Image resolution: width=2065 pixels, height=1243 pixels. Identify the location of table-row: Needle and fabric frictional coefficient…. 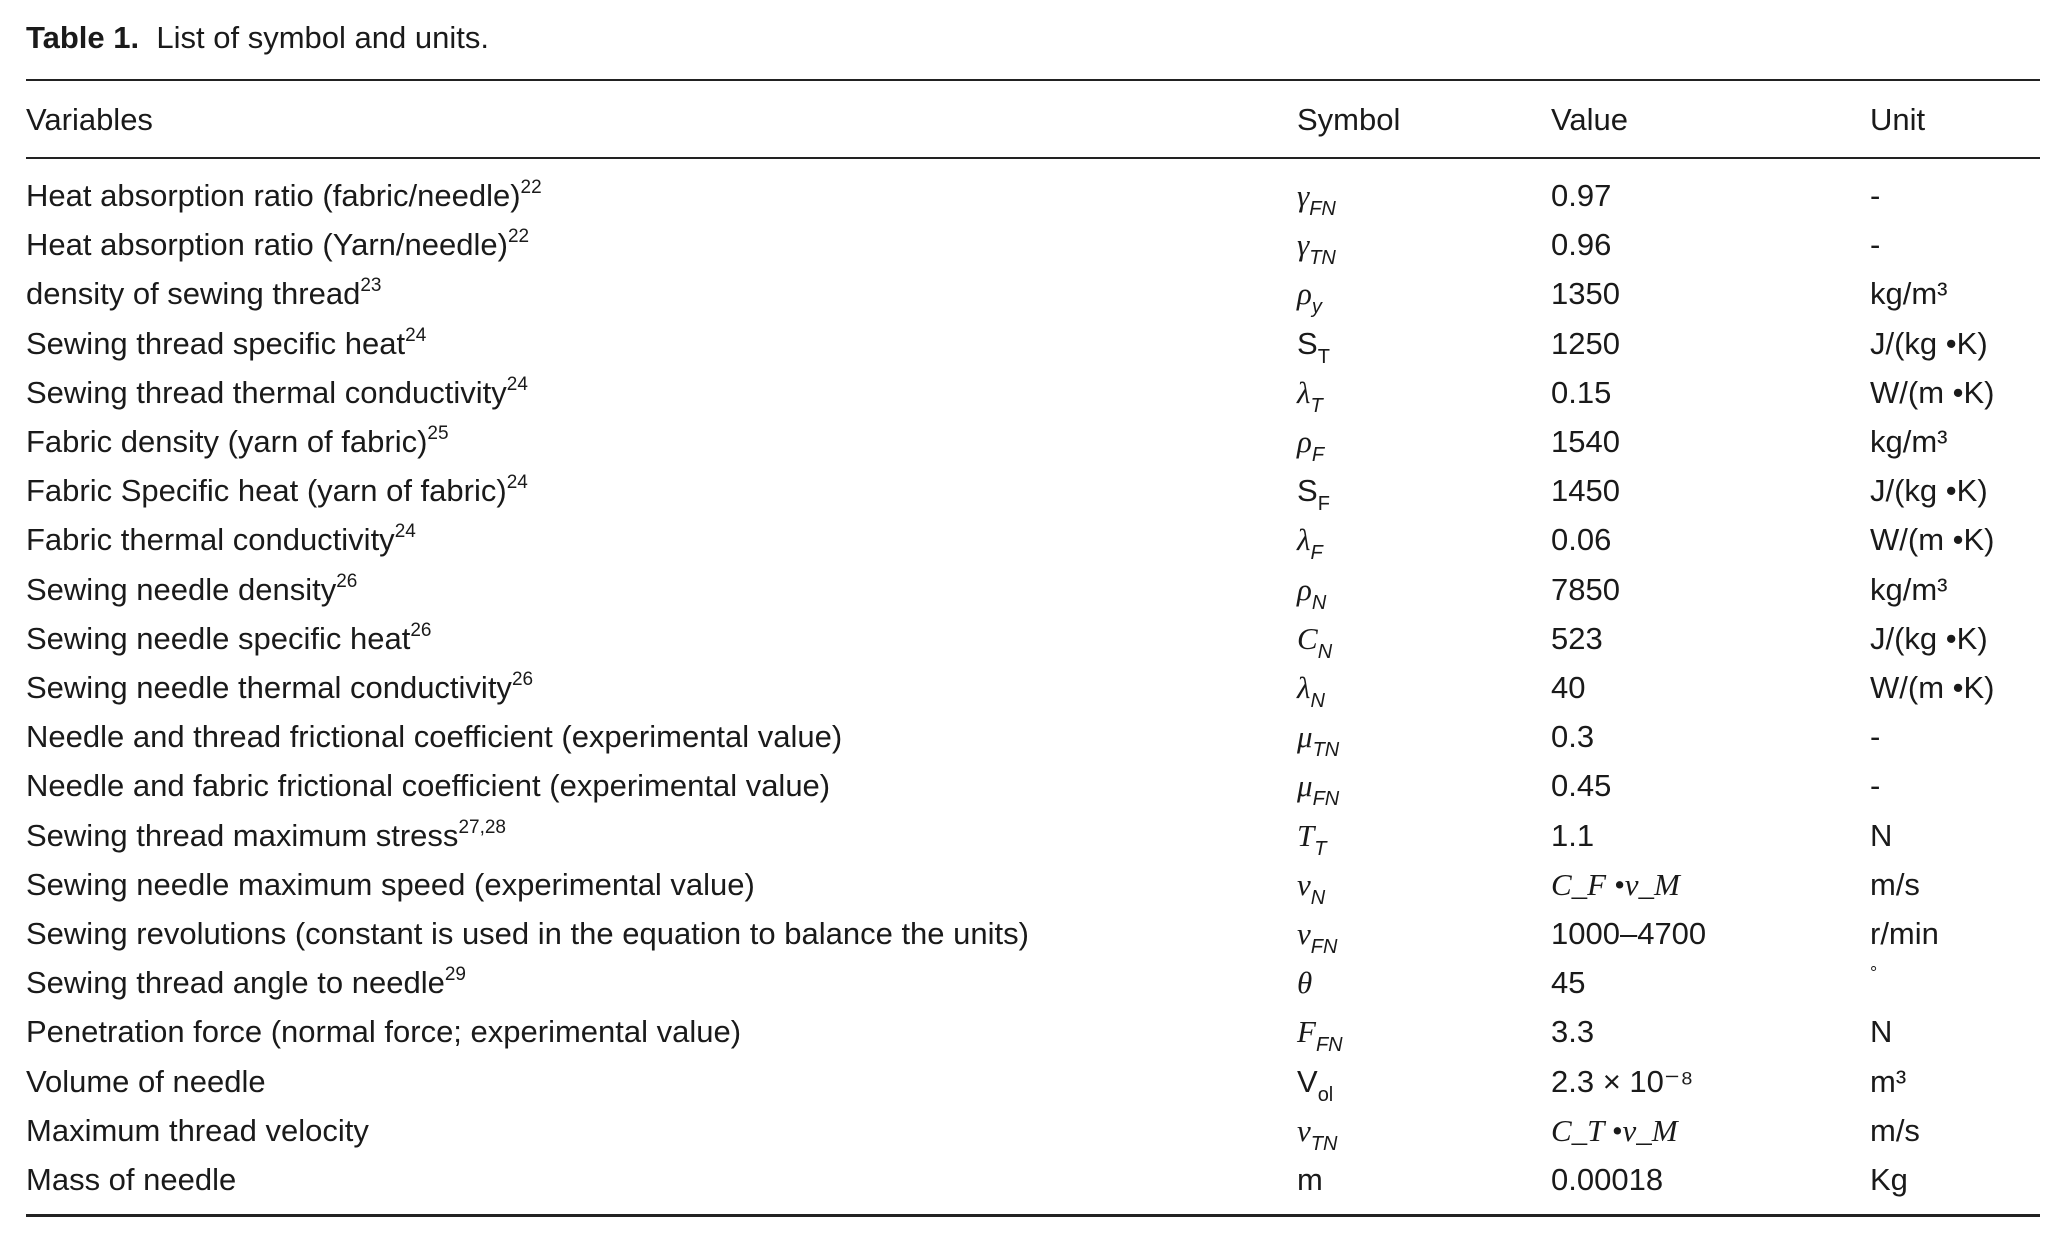
(1032, 785).